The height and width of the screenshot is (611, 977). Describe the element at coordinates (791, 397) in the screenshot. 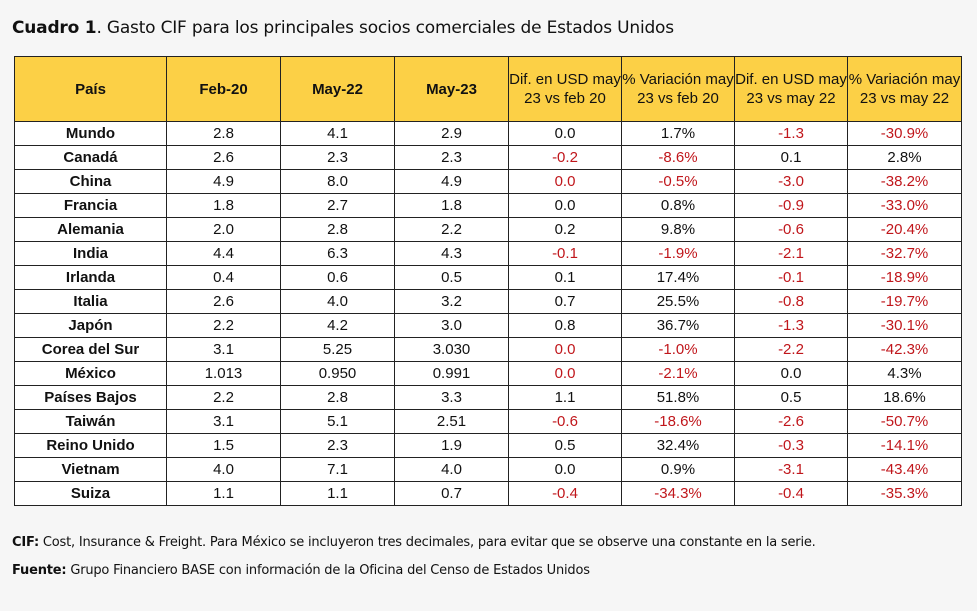

I see `cell-diff-usd-vs-may22: 0.5` at that location.